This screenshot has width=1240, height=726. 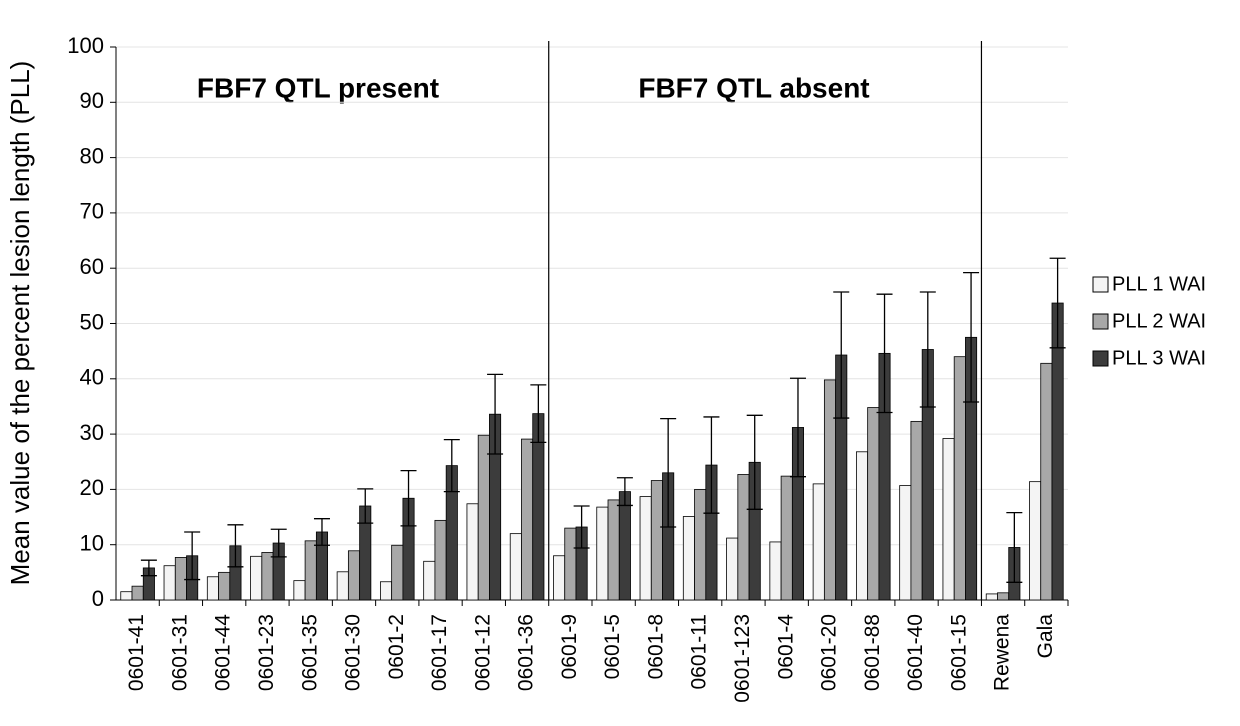 What do you see at coordinates (569, 646) in the screenshot?
I see `x-tick-label: 0601-9` at bounding box center [569, 646].